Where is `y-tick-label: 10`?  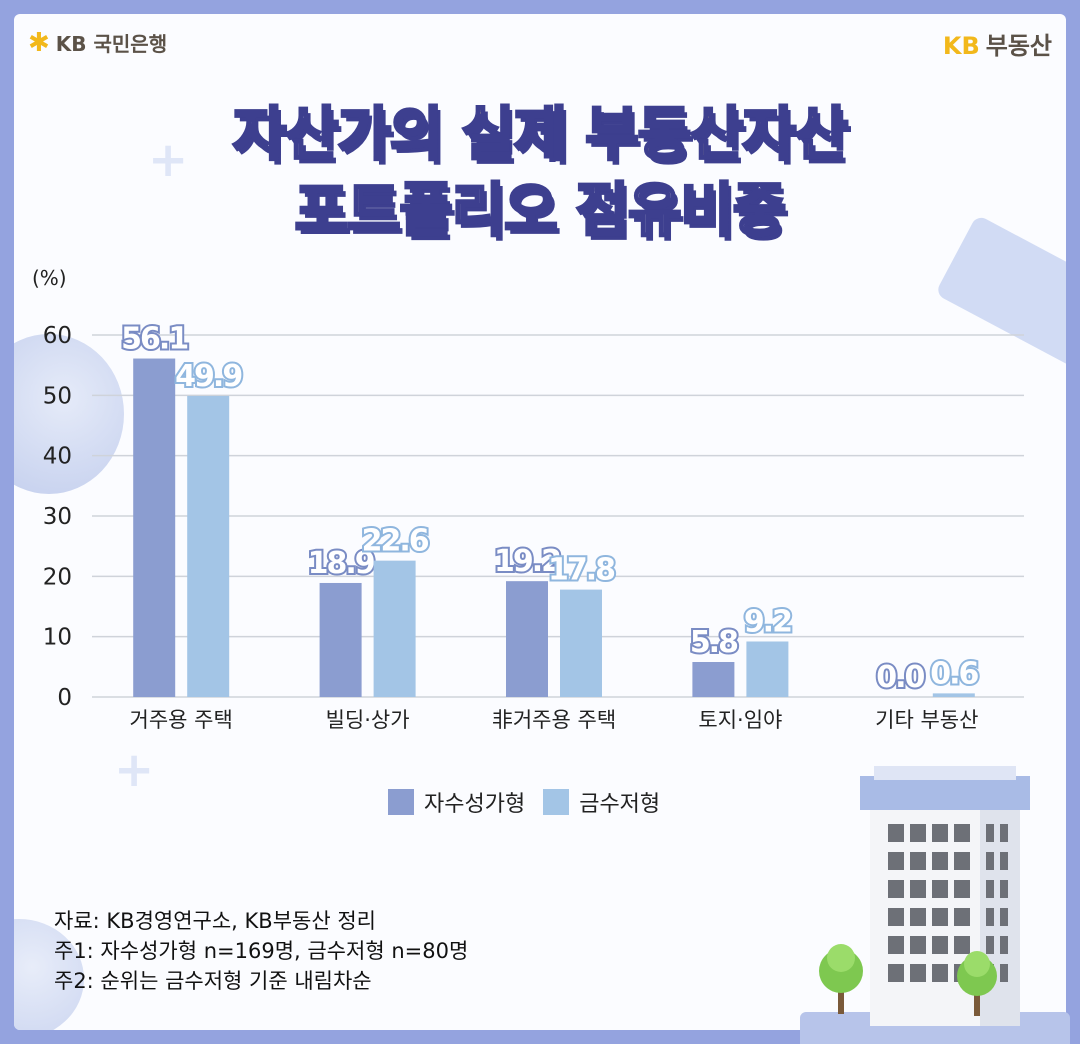 y-tick-label: 10 is located at coordinates (57, 638).